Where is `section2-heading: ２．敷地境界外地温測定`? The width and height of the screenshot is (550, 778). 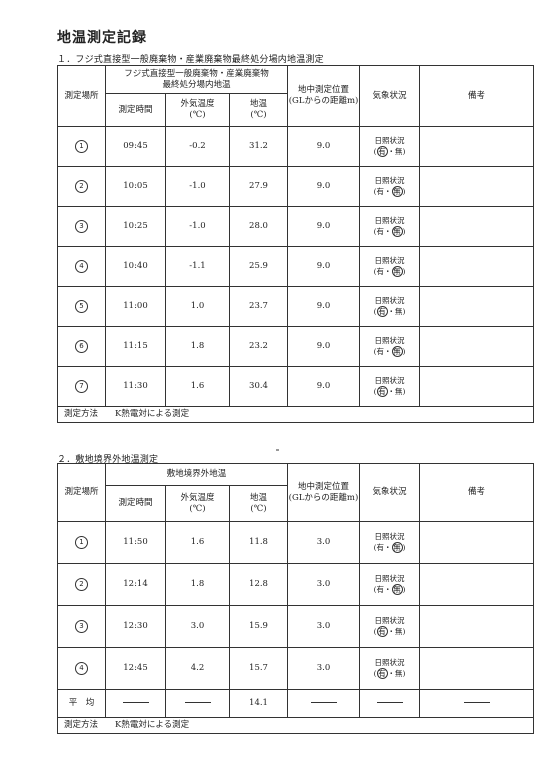 section2-heading: ２．敷地境界外地温測定 is located at coordinates (108, 460).